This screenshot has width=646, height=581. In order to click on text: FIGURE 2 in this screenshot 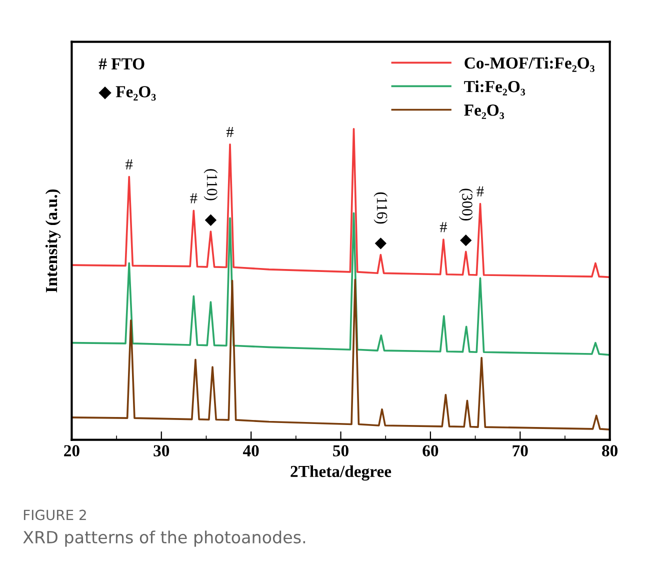, I will do `click(55, 515)`.